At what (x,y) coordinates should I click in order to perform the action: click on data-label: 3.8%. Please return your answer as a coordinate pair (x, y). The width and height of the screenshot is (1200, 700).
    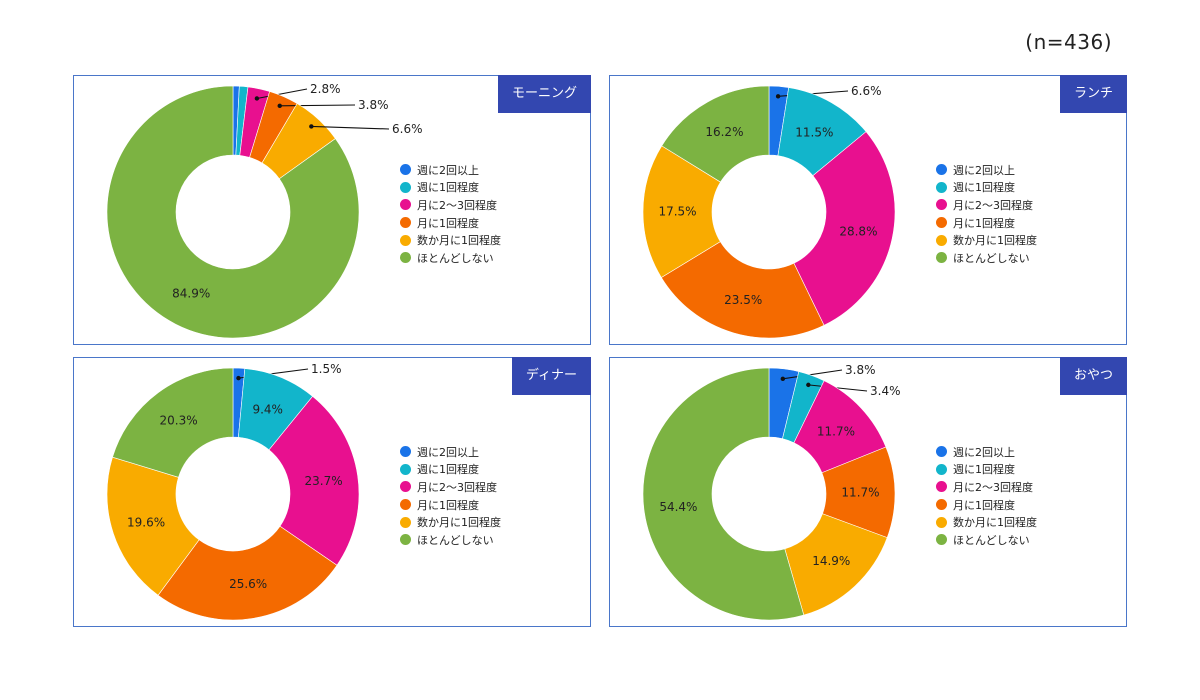
    Looking at the image, I should click on (860, 370).